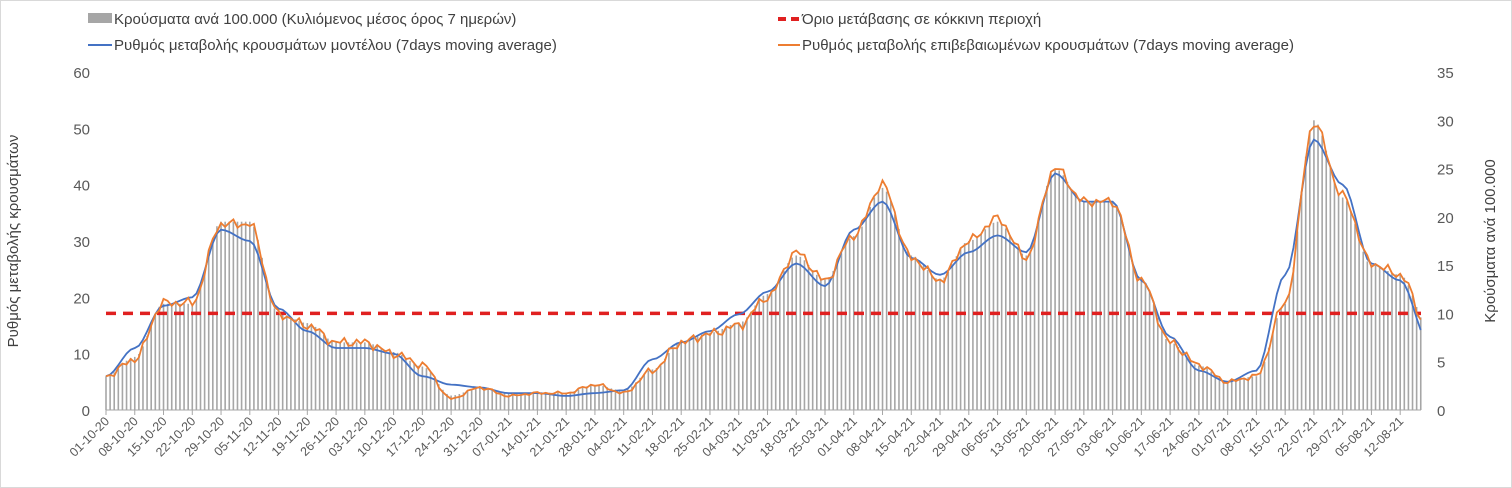 This screenshot has width=1512, height=488. Describe the element at coordinates (1445, 242) in the screenshot. I see `y-axis-right: 0 5 10 15 20 25 30 35` at that location.